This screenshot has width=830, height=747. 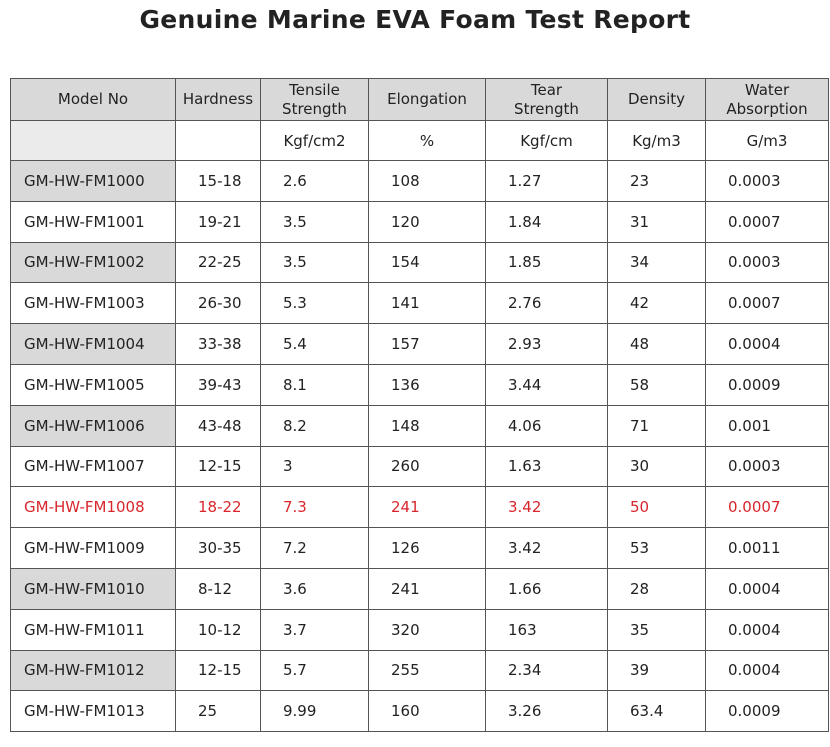 I want to click on model-cell: GM-HW-FM1005, so click(x=93, y=384).